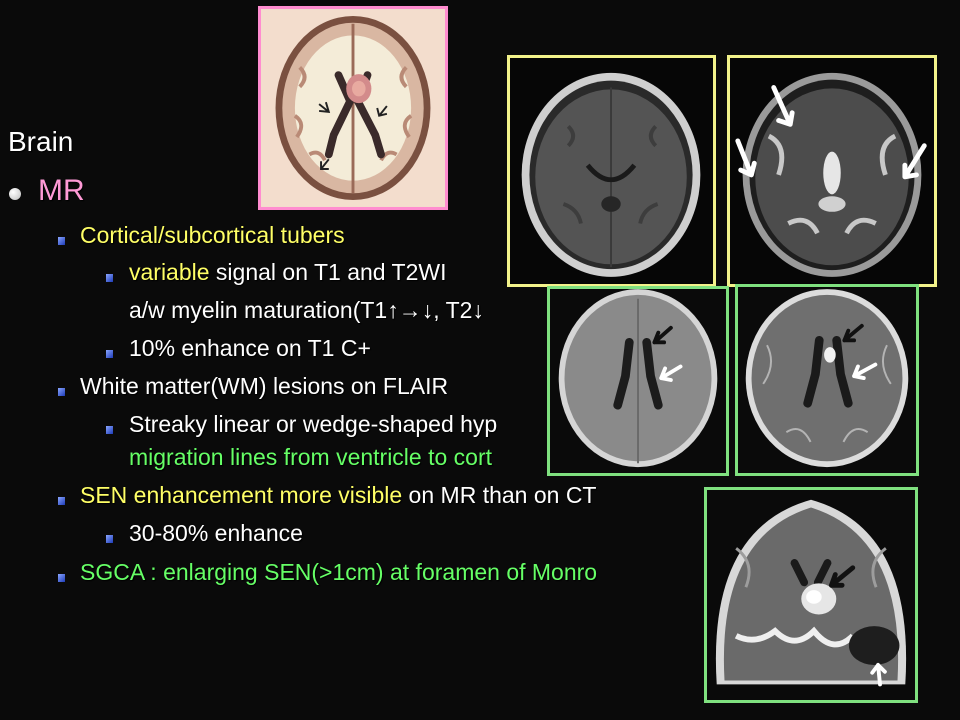 The height and width of the screenshot is (720, 960). I want to click on bullet-variable-signal: variable signal on T1 and T2WI, so click(288, 272).